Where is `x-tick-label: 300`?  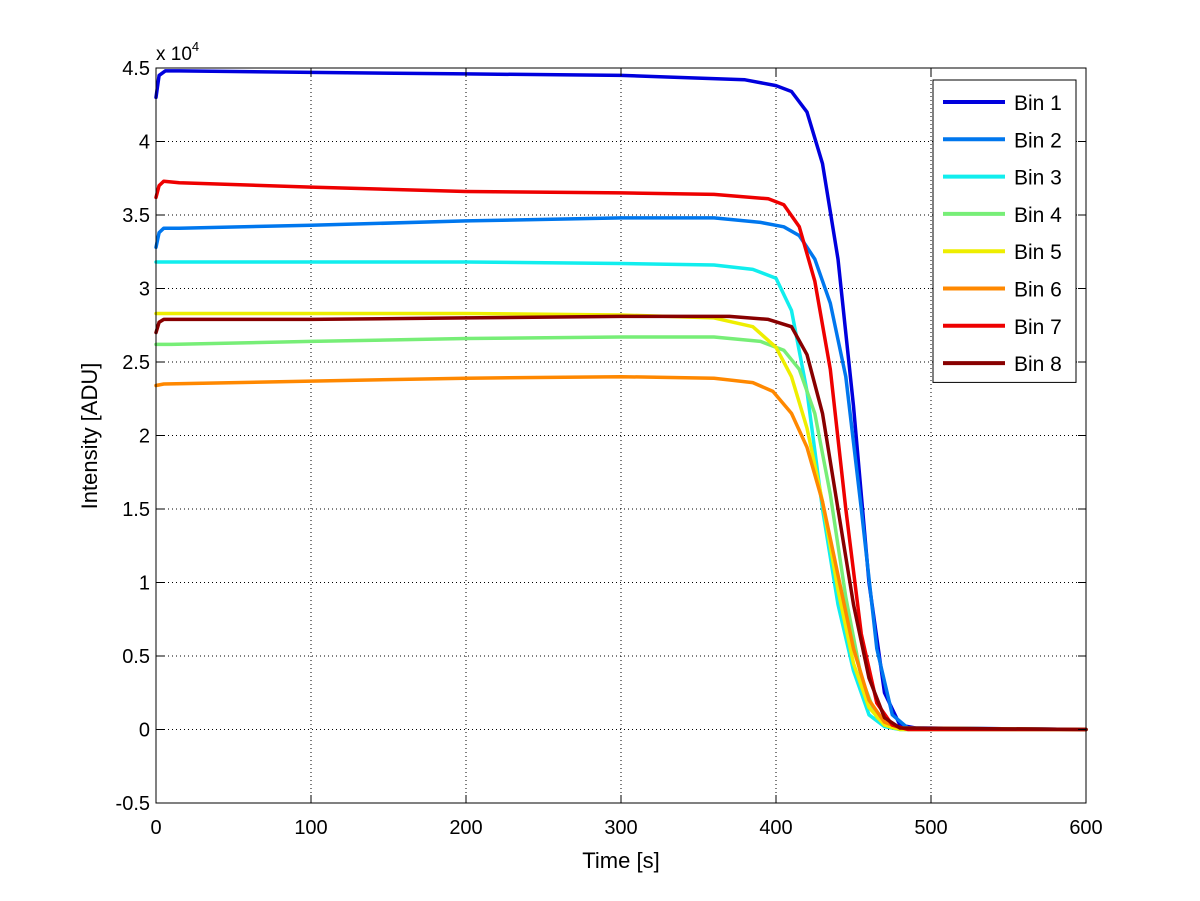 x-tick-label: 300 is located at coordinates (620, 828).